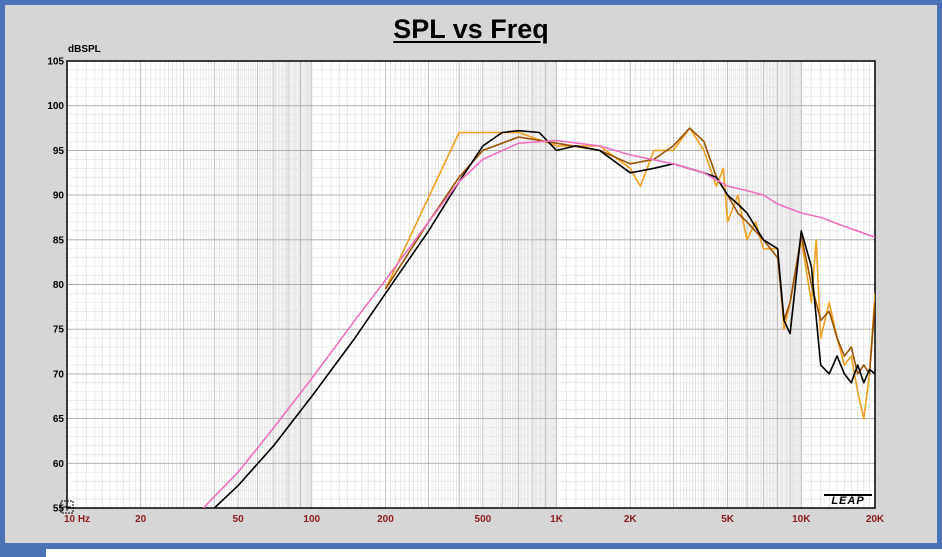  Describe the element at coordinates (59, 151) in the screenshot. I see `y-tick-label: 95` at that location.